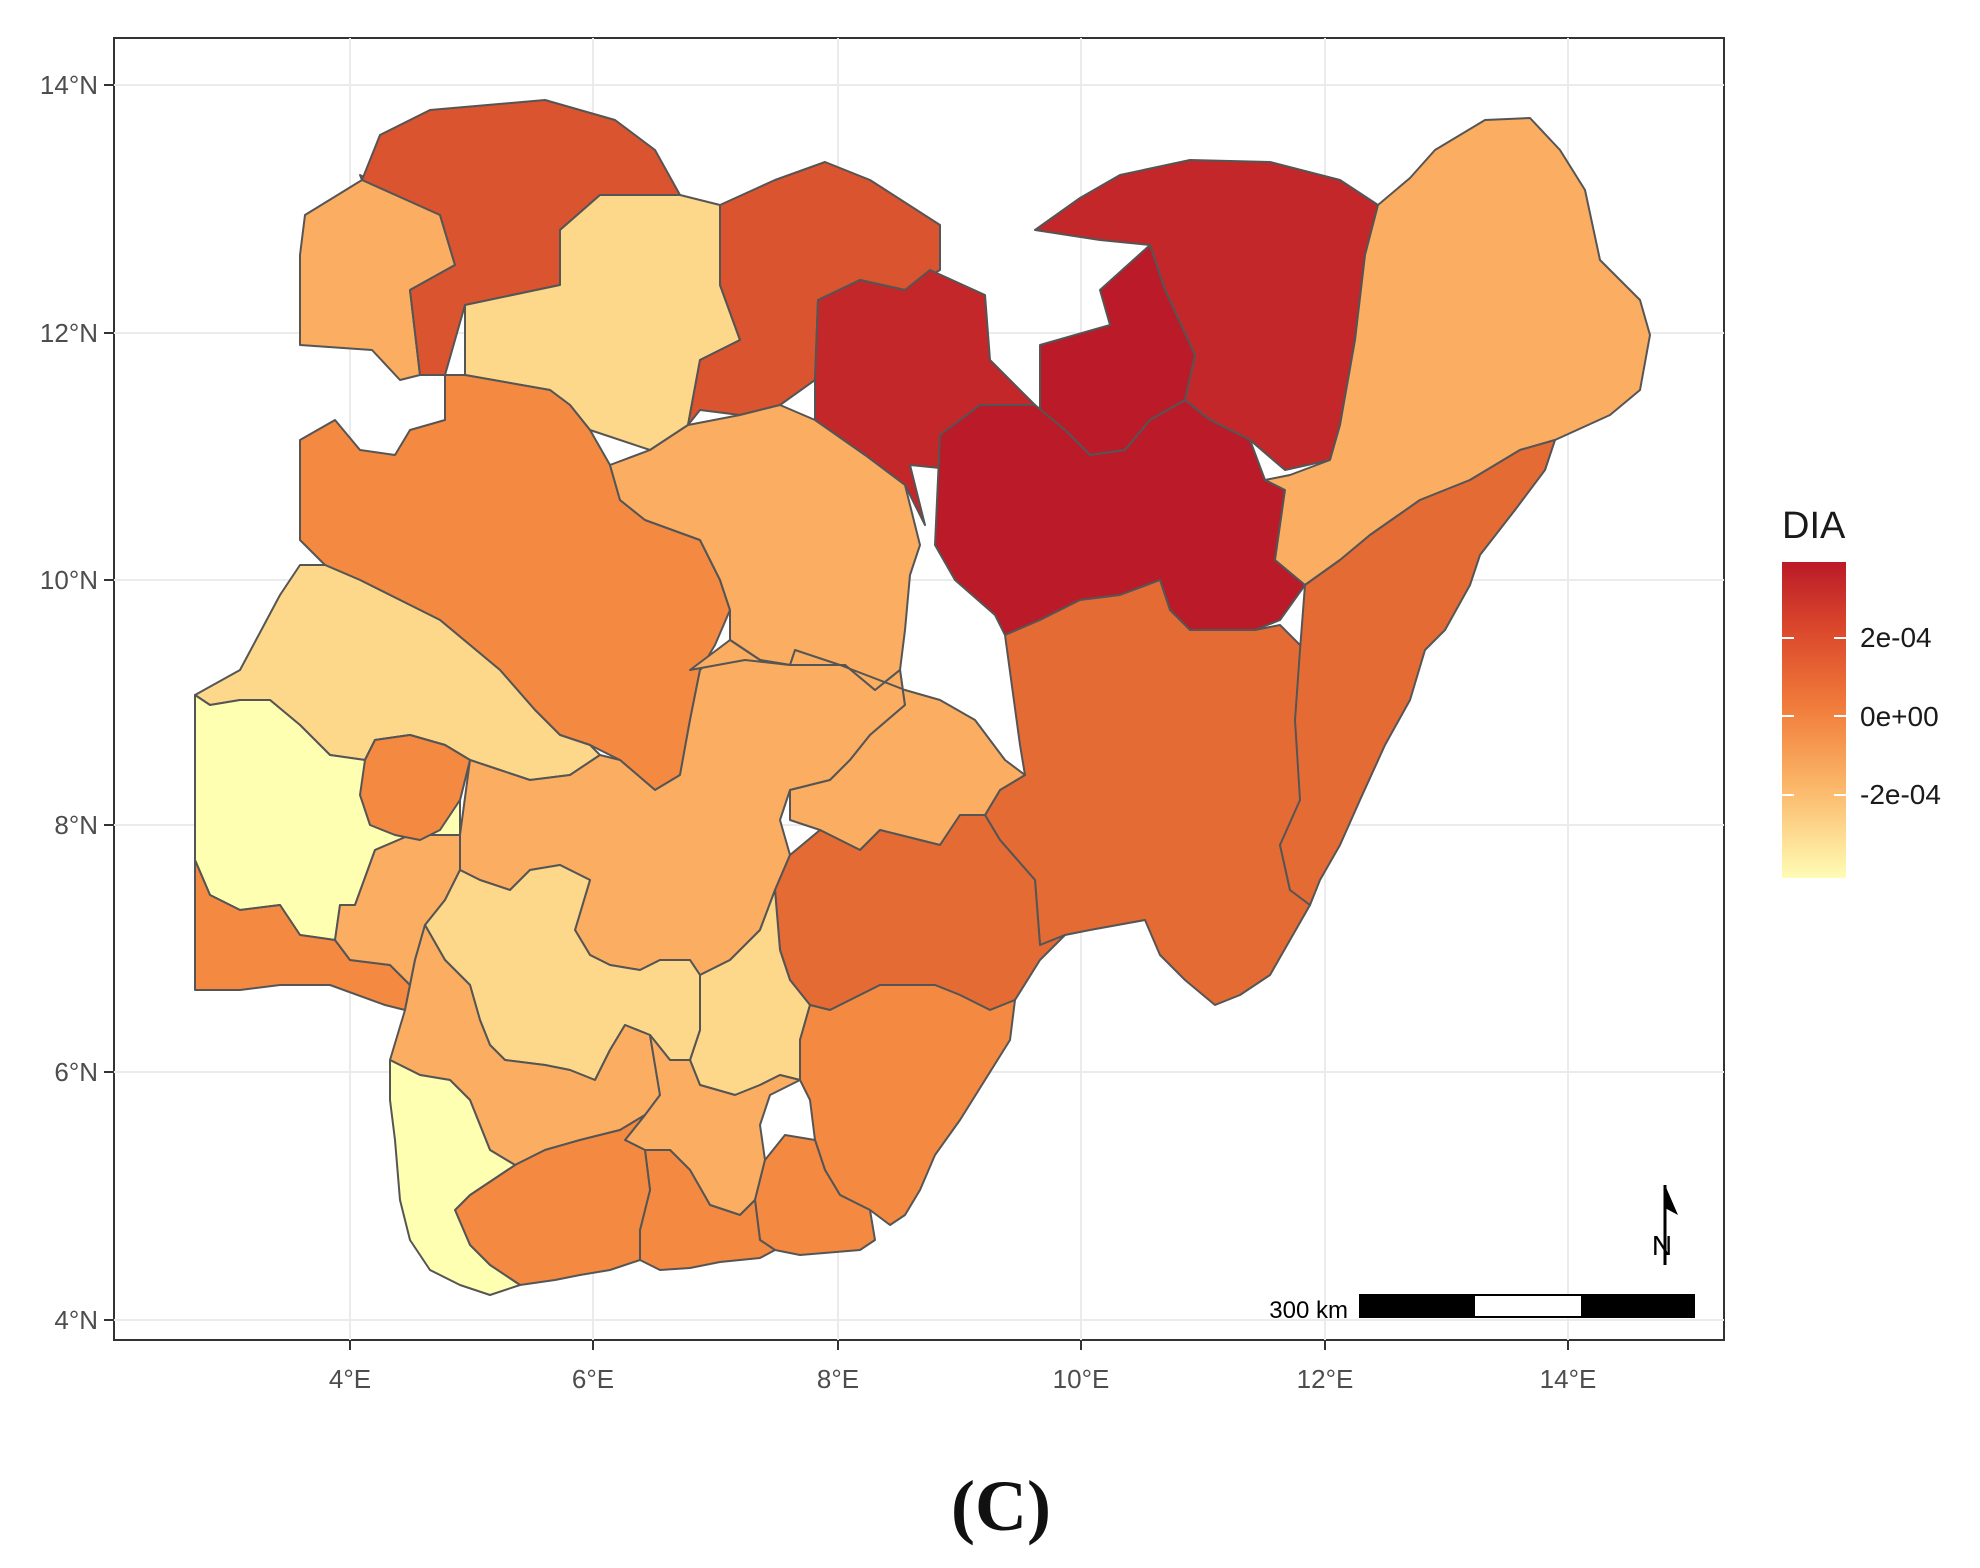 The height and width of the screenshot is (1568, 1980). What do you see at coordinates (1900, 794) in the screenshot?
I see `legend-label: -2e-04` at bounding box center [1900, 794].